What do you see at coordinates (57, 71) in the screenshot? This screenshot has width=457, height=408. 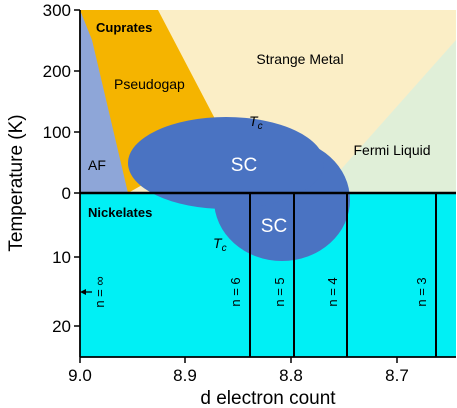 I see `y-tick-label-200: 200` at bounding box center [57, 71].